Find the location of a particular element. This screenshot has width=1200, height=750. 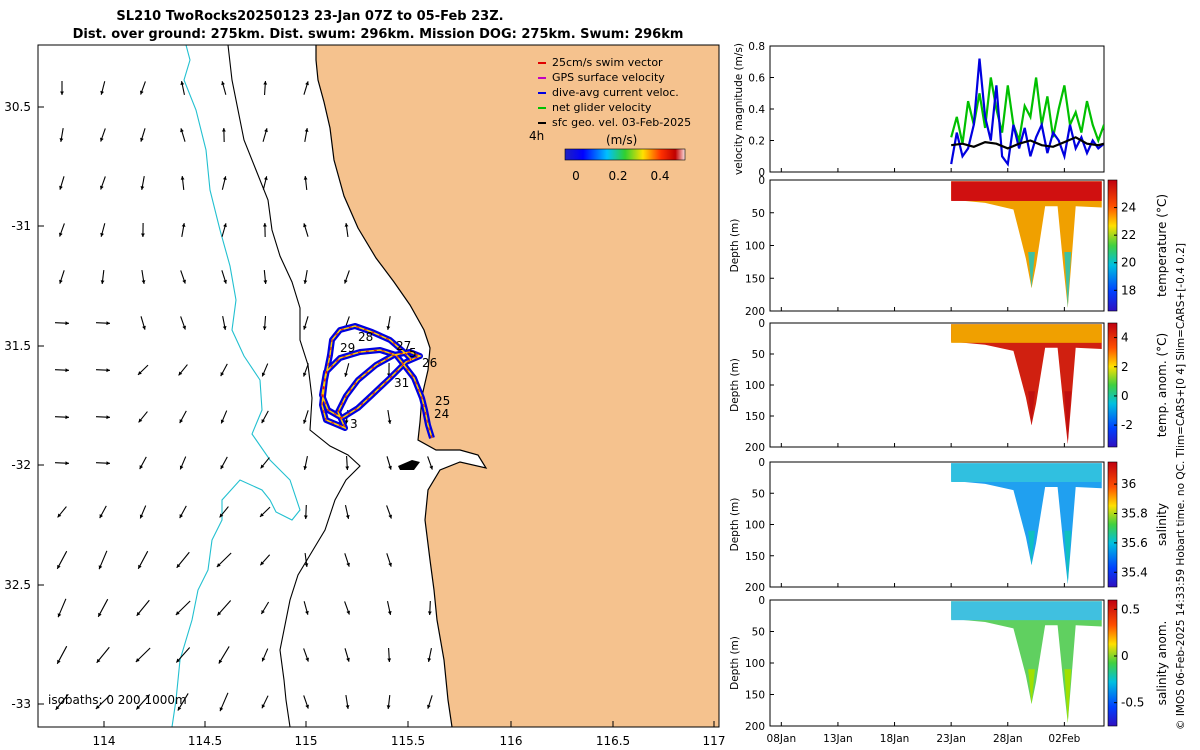

x-tick-label: 23Jan is located at coordinates (951, 739).